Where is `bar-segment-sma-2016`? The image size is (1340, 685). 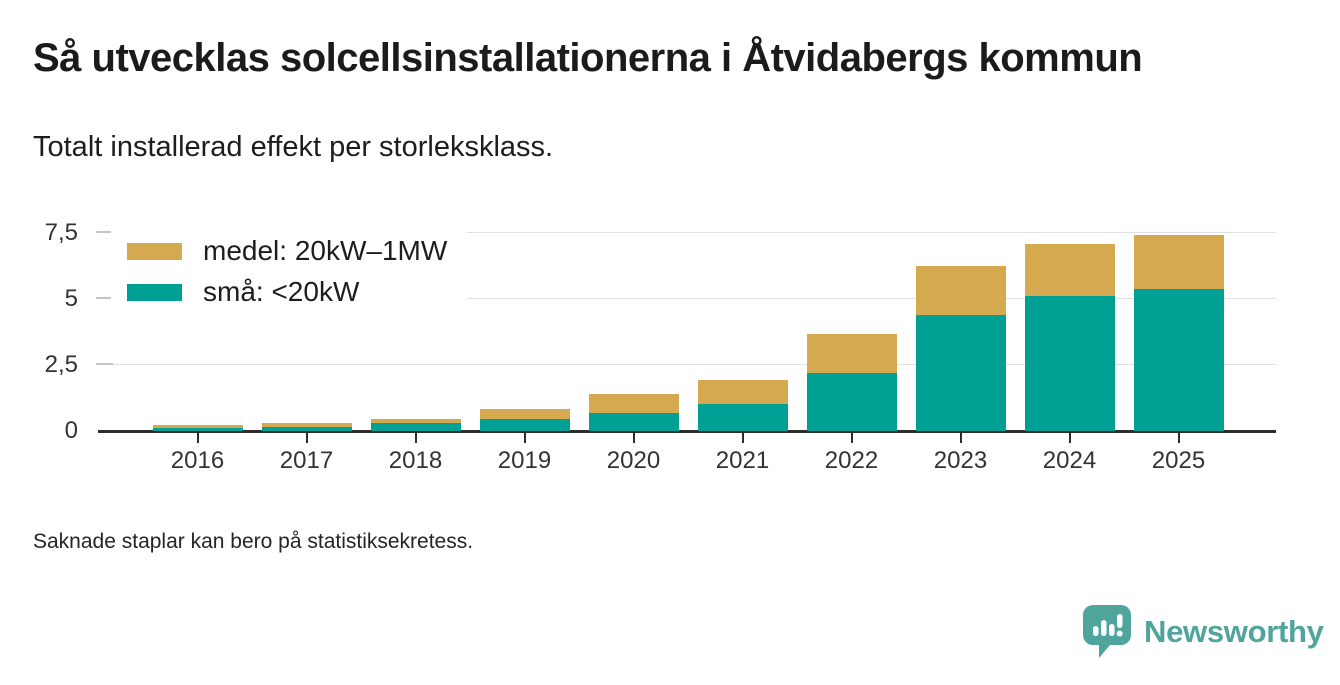 bar-segment-sma-2016 is located at coordinates (197, 429).